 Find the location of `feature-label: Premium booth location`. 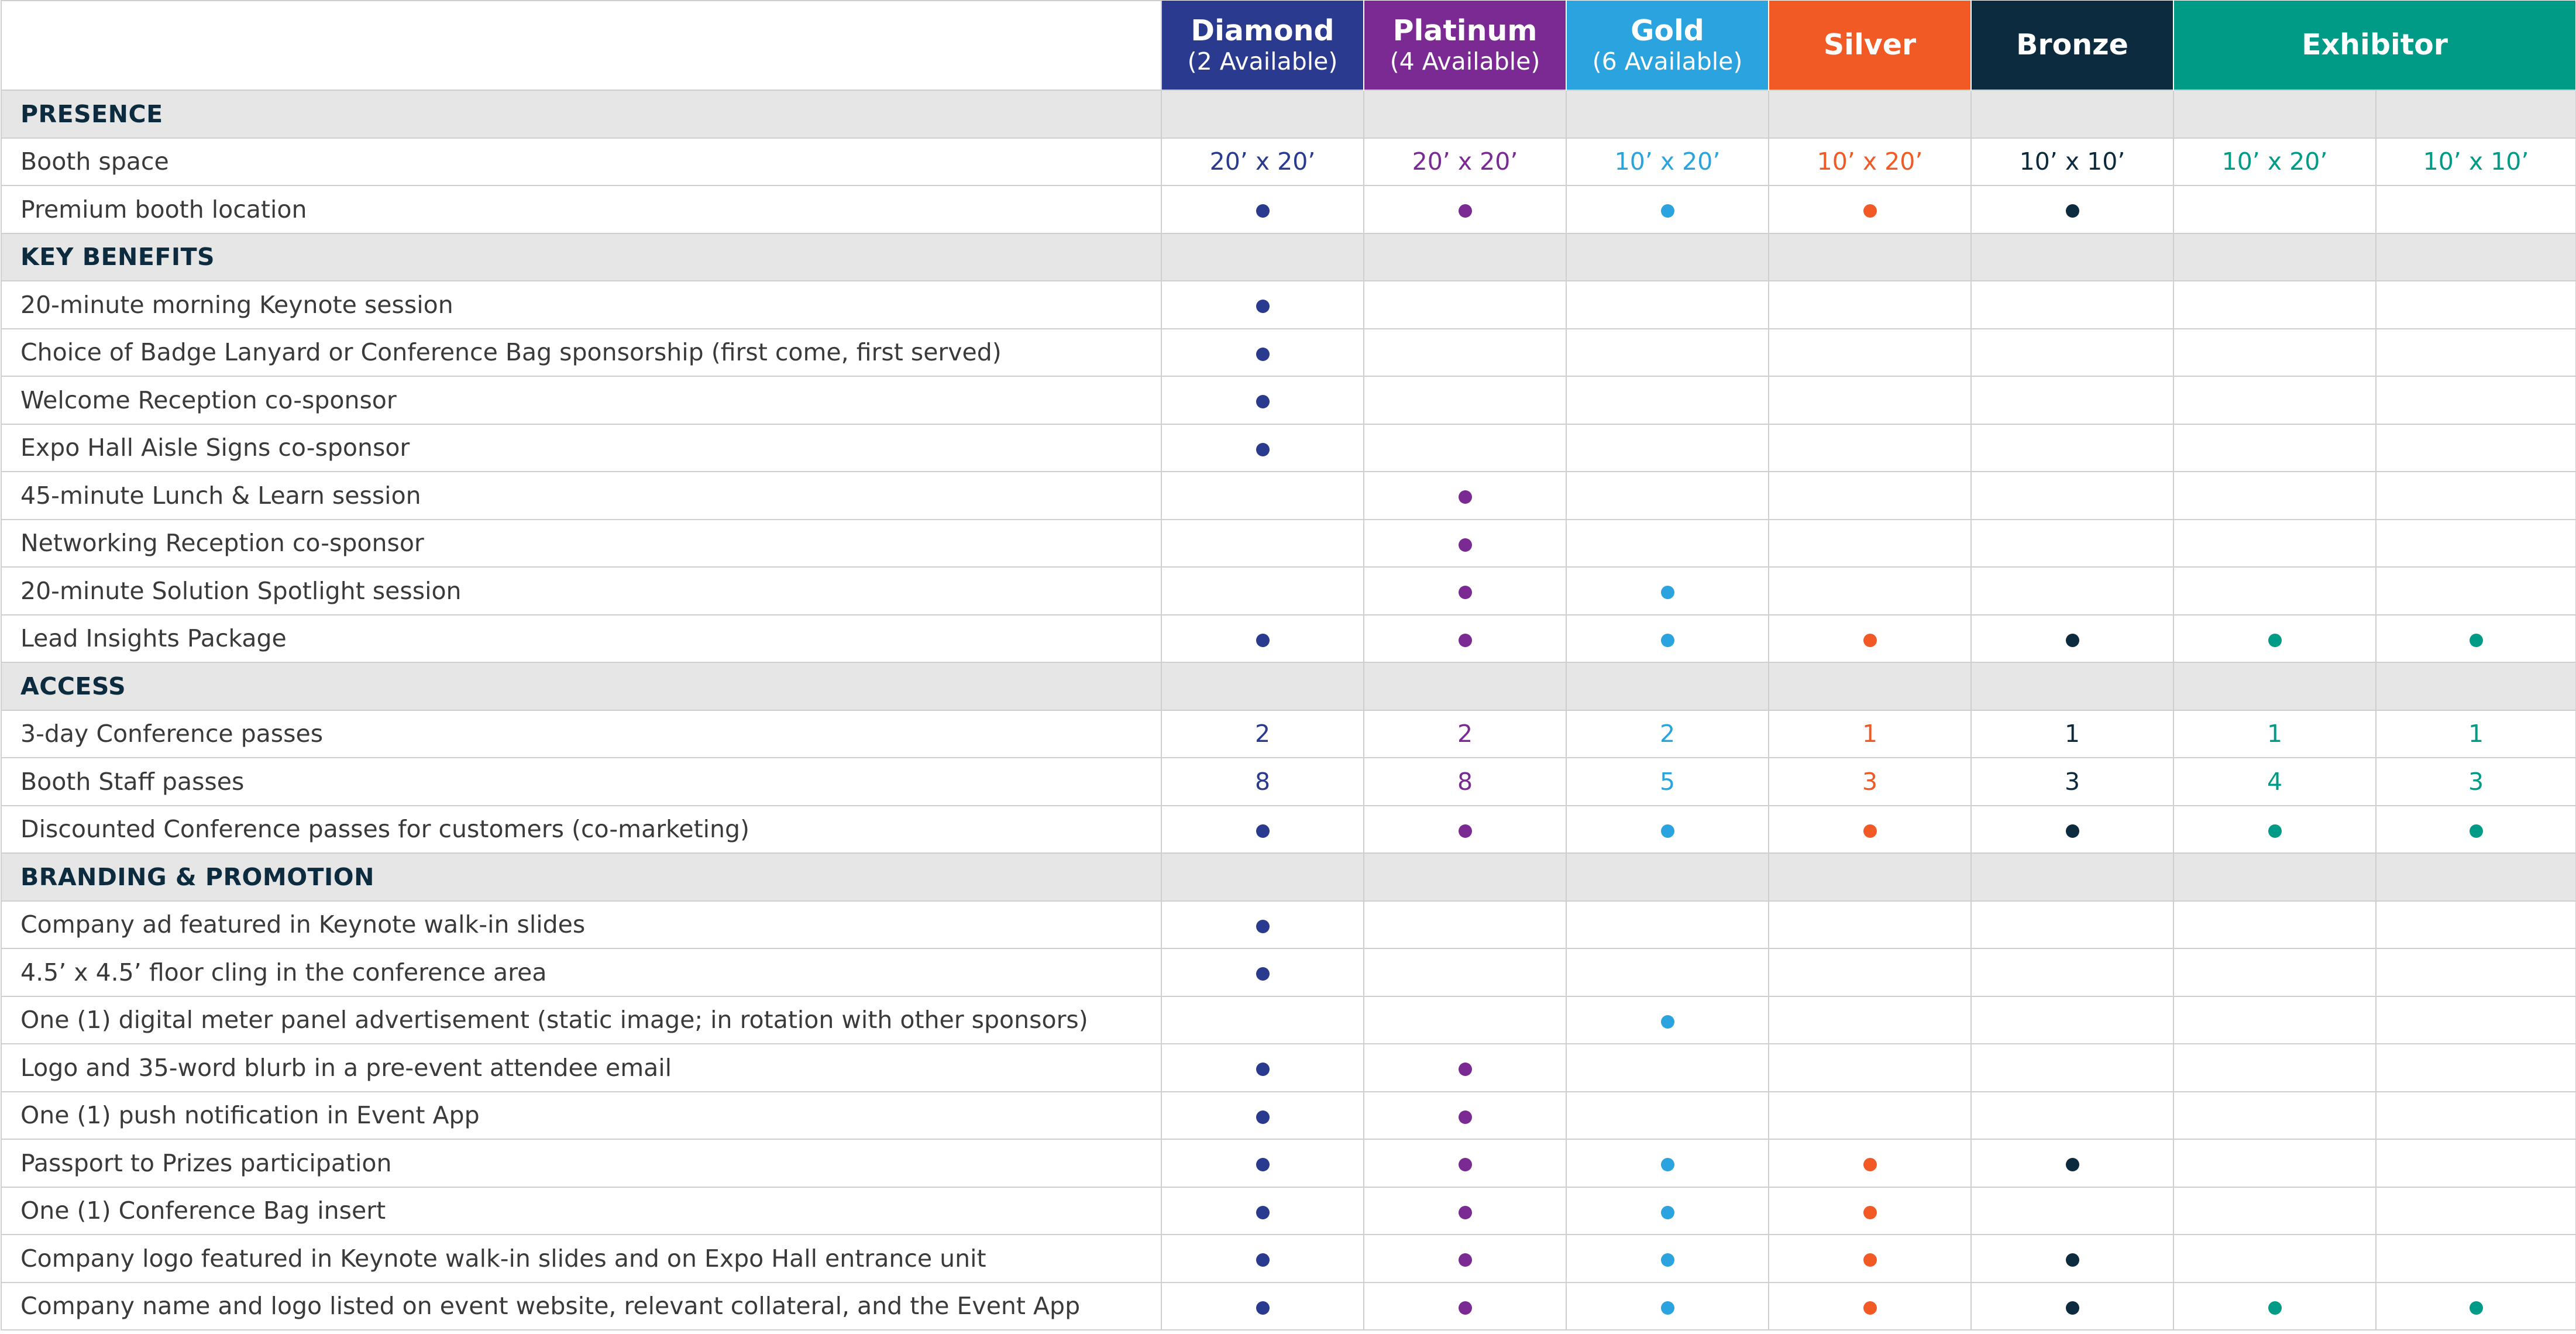

feature-label: Premium booth location is located at coordinates (581, 210).